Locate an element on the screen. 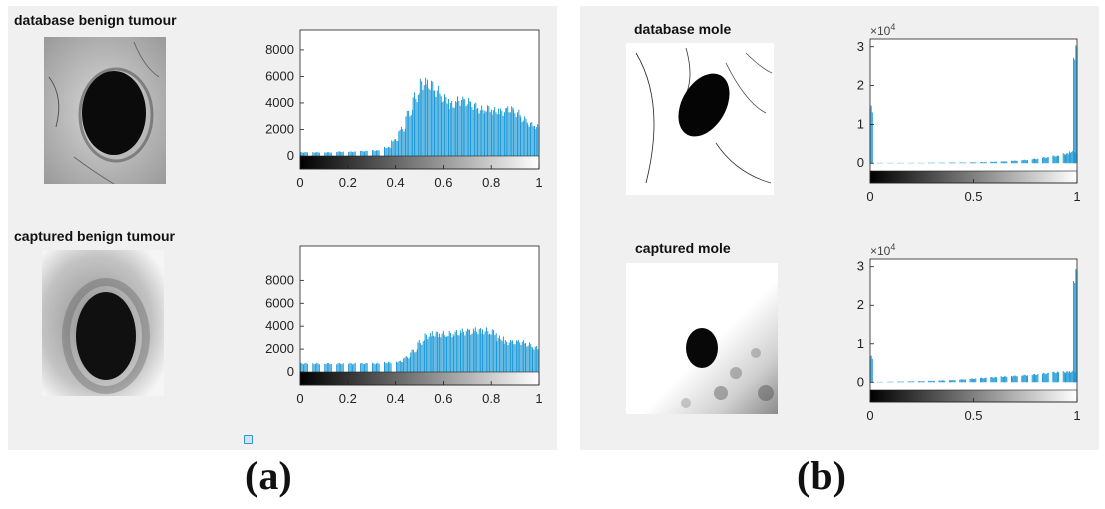 This screenshot has width=1105, height=509. histogram-b-bottom: 0 1 2 3 0 0.5 1 ×10⁴ is located at coordinates (969, 332).